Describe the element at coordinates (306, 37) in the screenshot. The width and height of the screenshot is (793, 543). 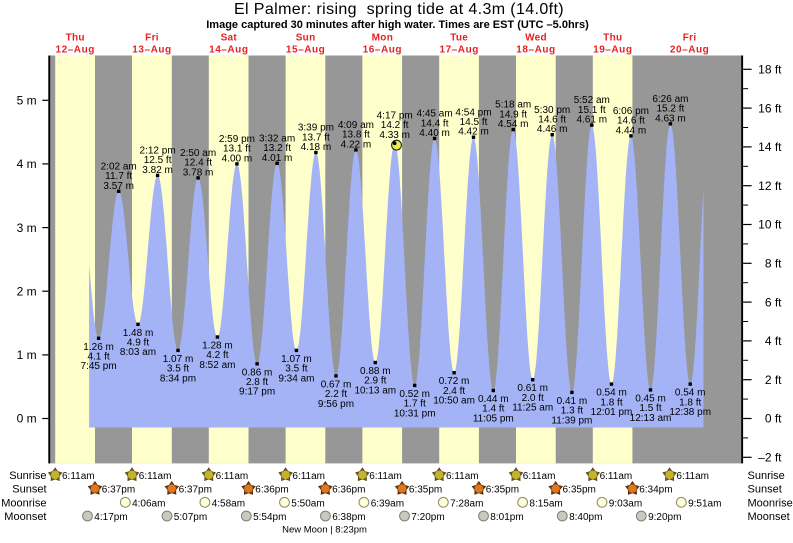
I see `svg-text: Sun` at that location.